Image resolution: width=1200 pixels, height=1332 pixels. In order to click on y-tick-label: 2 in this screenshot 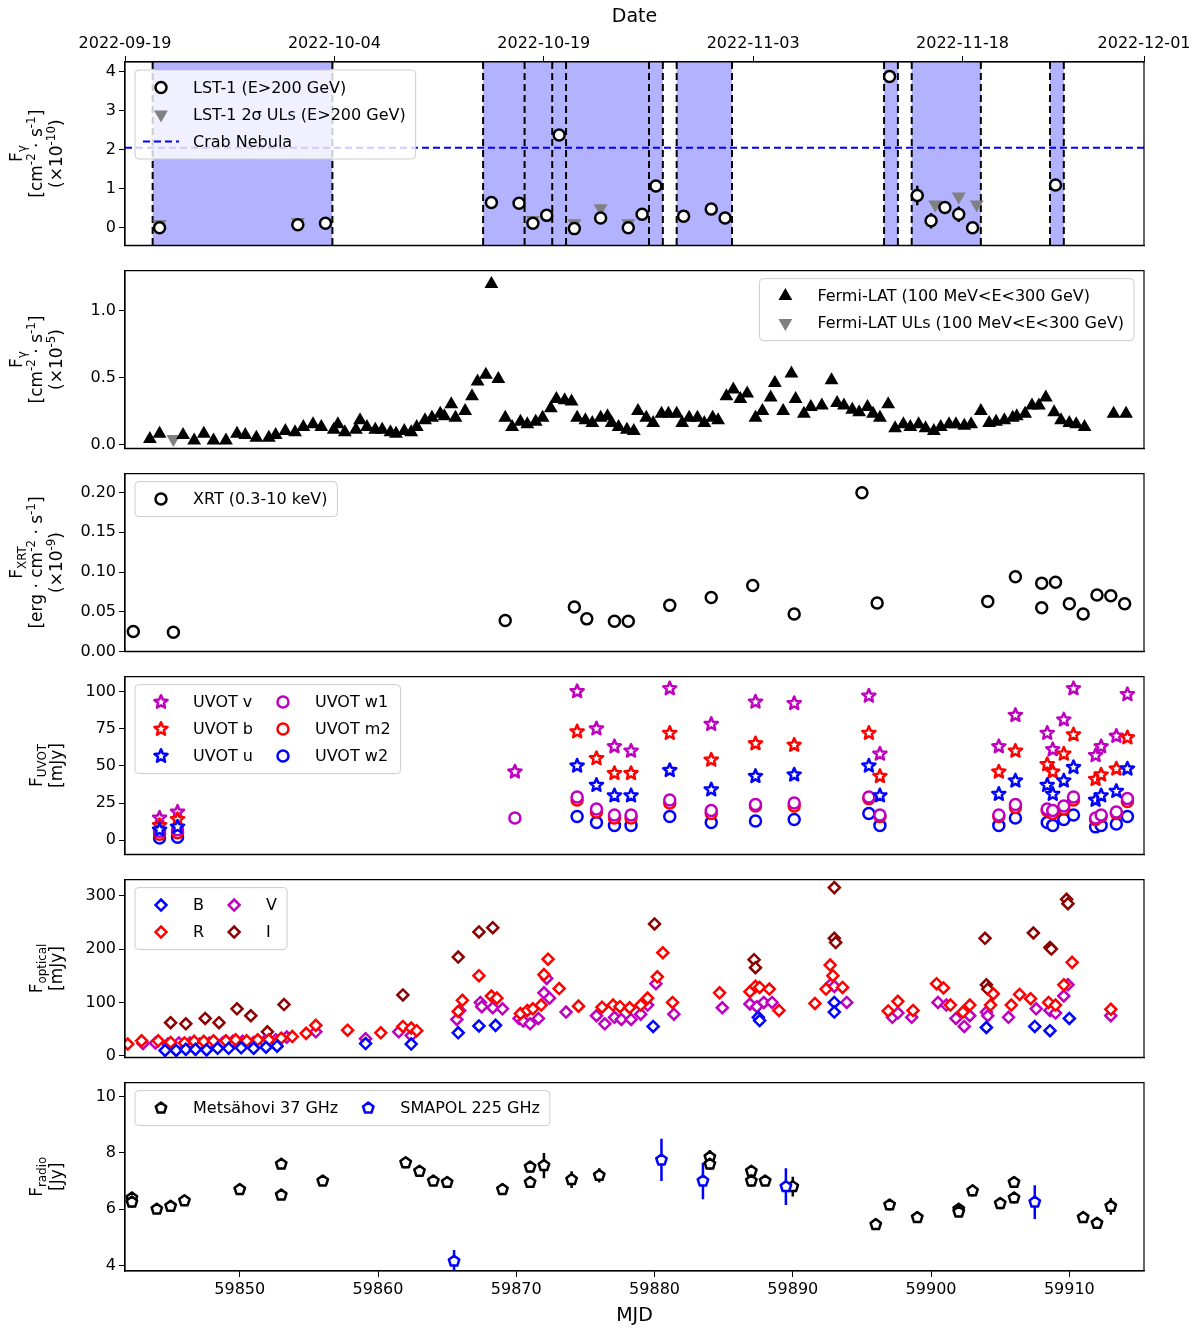, I will do `click(110, 148)`.